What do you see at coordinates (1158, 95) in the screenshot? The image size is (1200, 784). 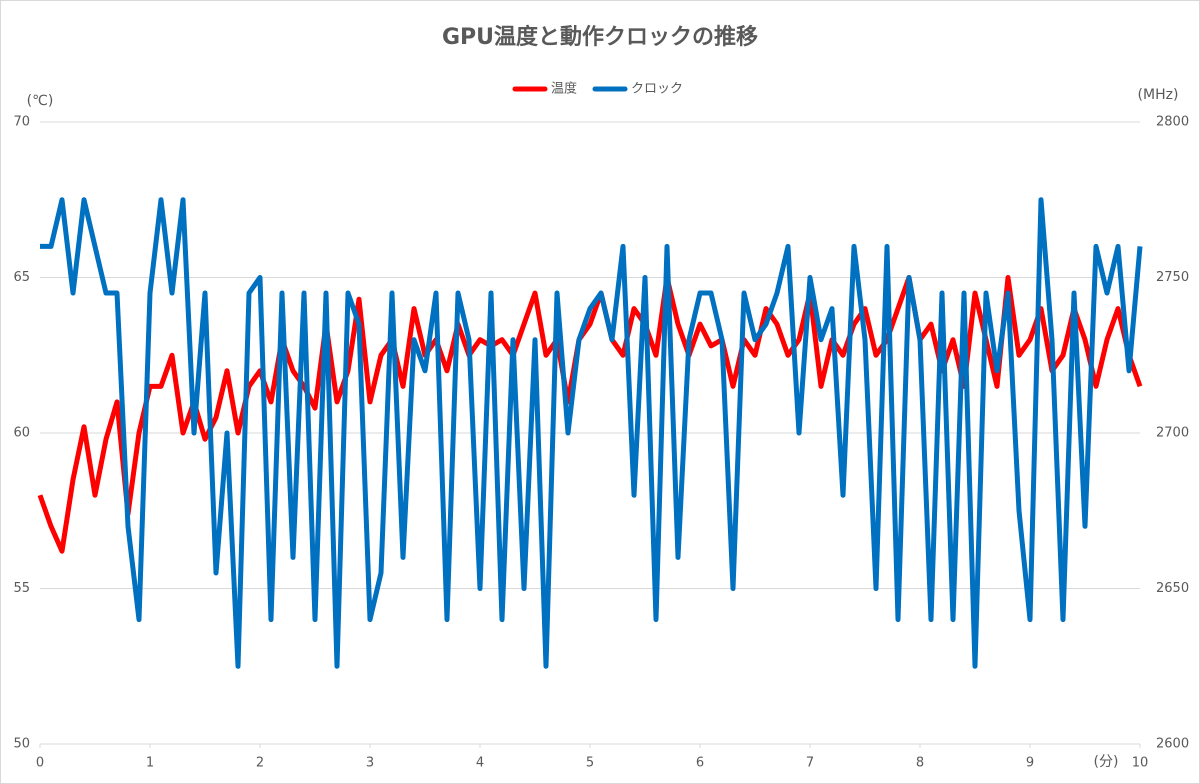 I see `y2-axis-unit: (MHz)` at bounding box center [1158, 95].